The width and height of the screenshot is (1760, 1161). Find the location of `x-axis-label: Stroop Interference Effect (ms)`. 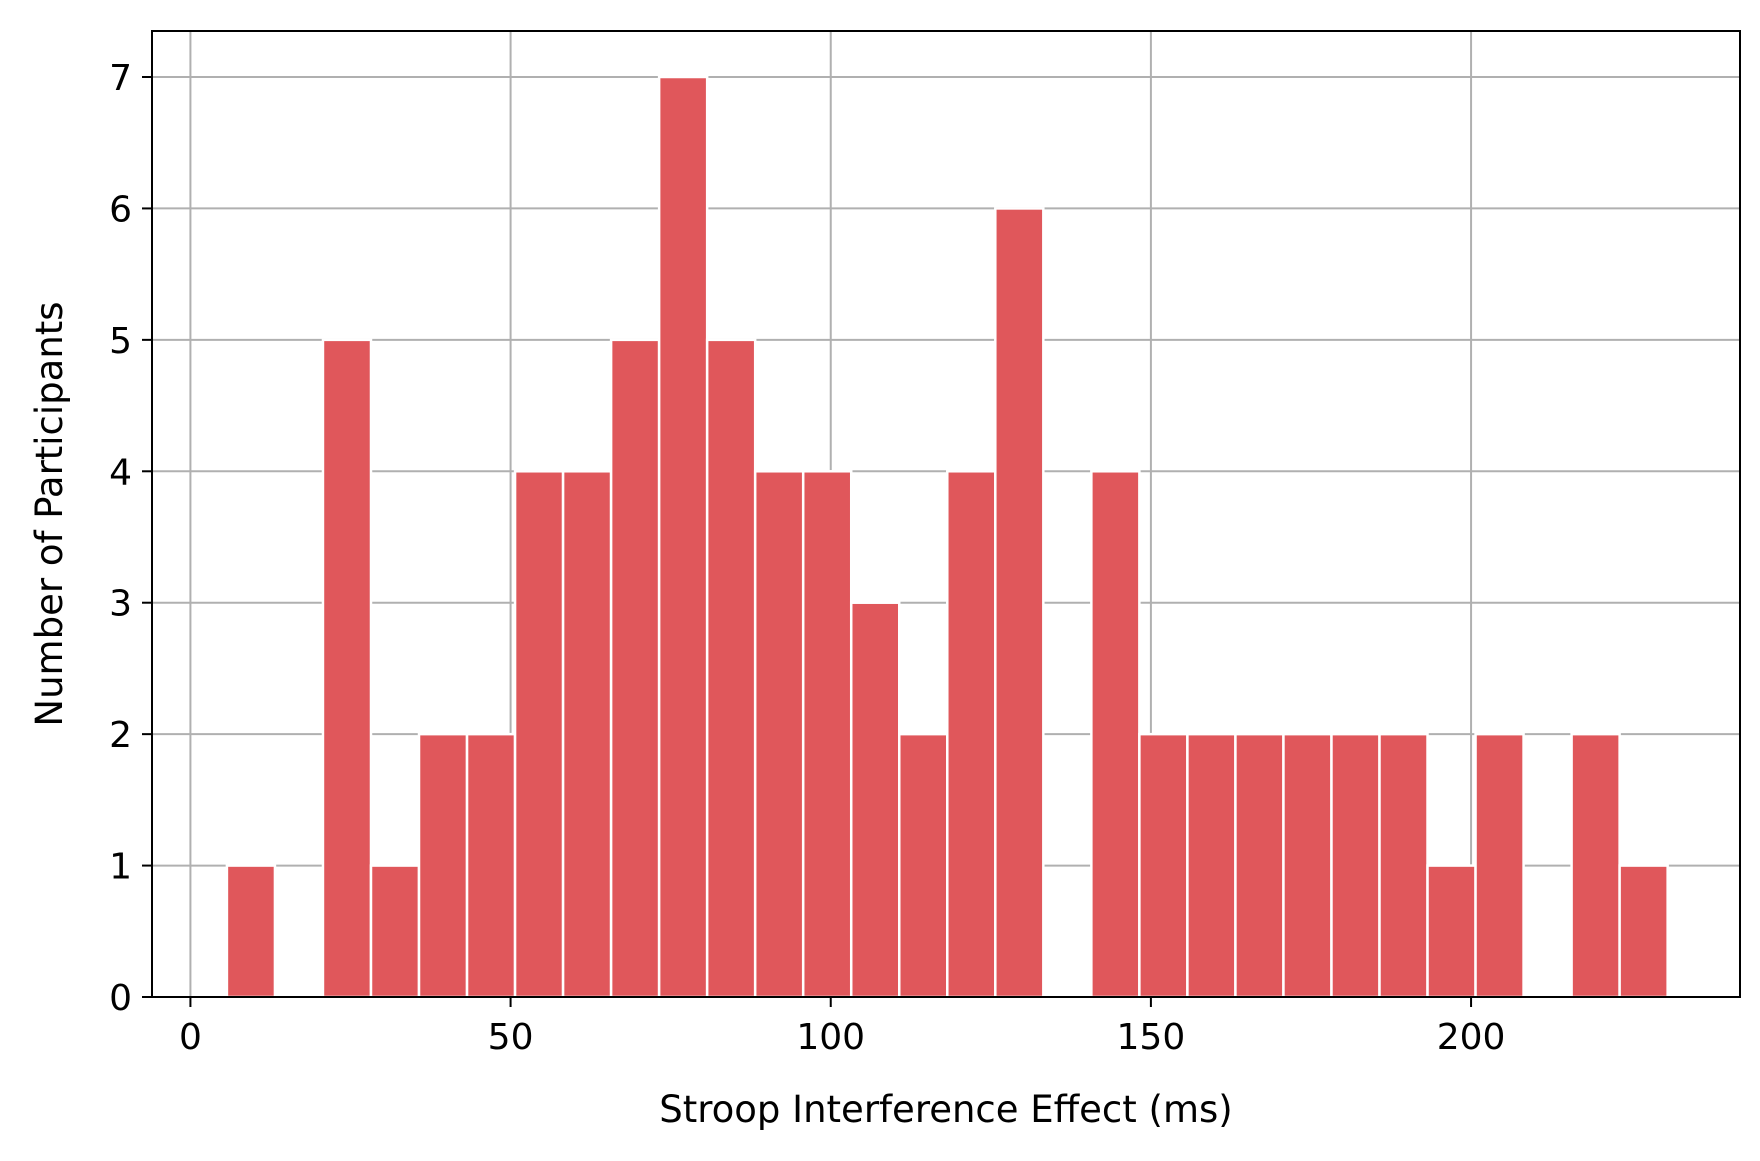

x-axis-label: Stroop Interference Effect (ms) is located at coordinates (945, 1109).